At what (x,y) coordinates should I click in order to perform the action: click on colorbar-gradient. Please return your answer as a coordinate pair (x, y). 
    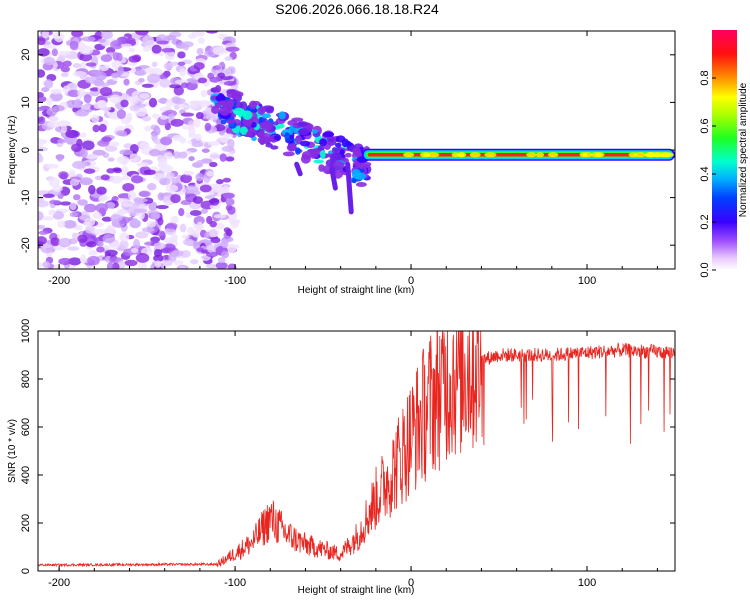
    Looking at the image, I should click on (724, 150).